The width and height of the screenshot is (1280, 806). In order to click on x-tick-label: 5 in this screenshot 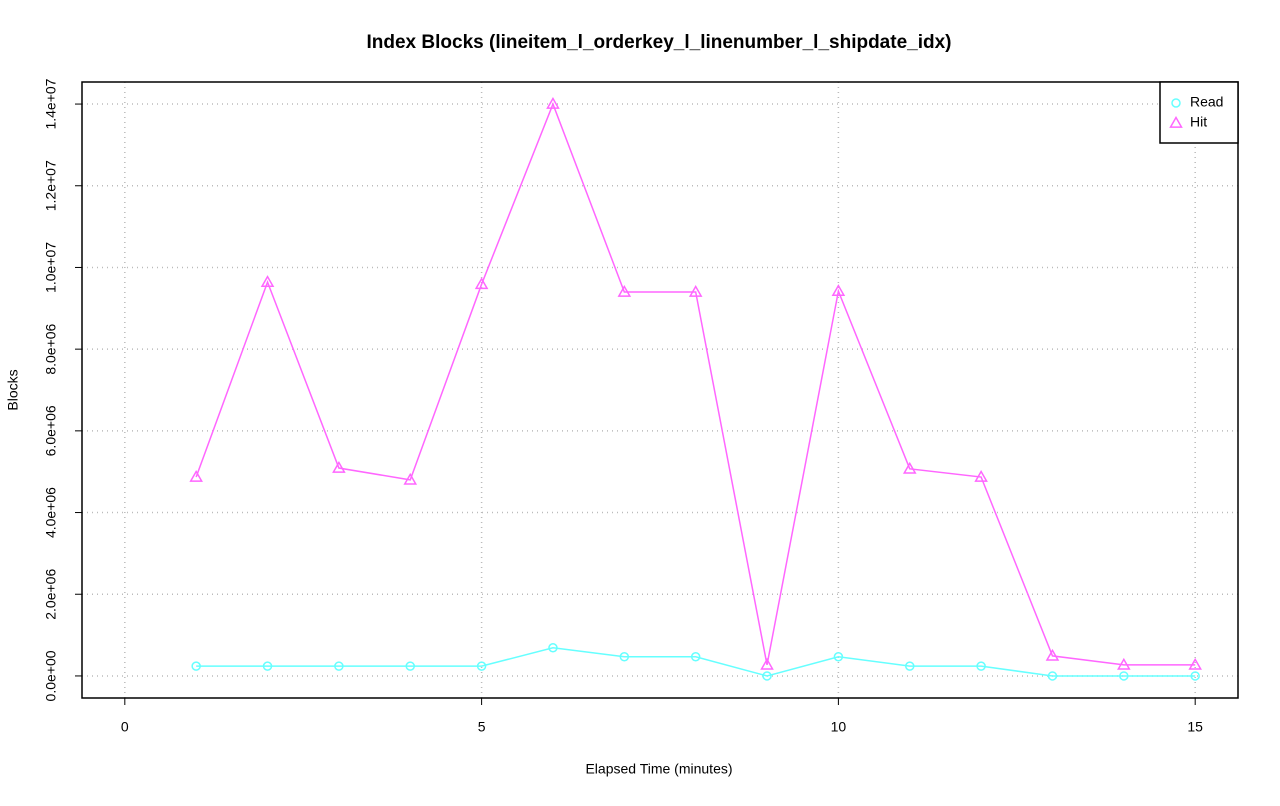, I will do `click(482, 727)`.